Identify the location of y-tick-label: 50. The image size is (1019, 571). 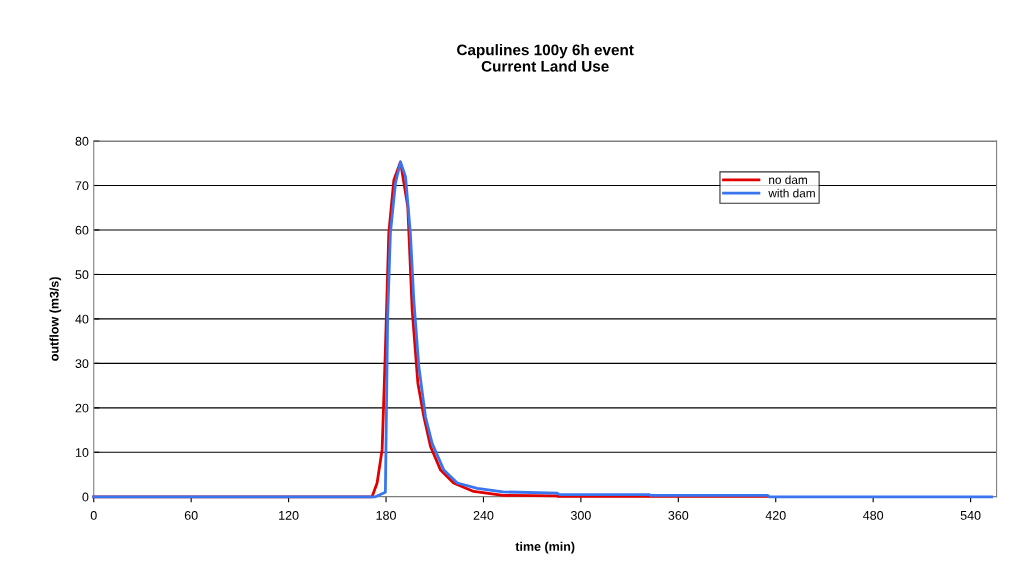
(82, 275).